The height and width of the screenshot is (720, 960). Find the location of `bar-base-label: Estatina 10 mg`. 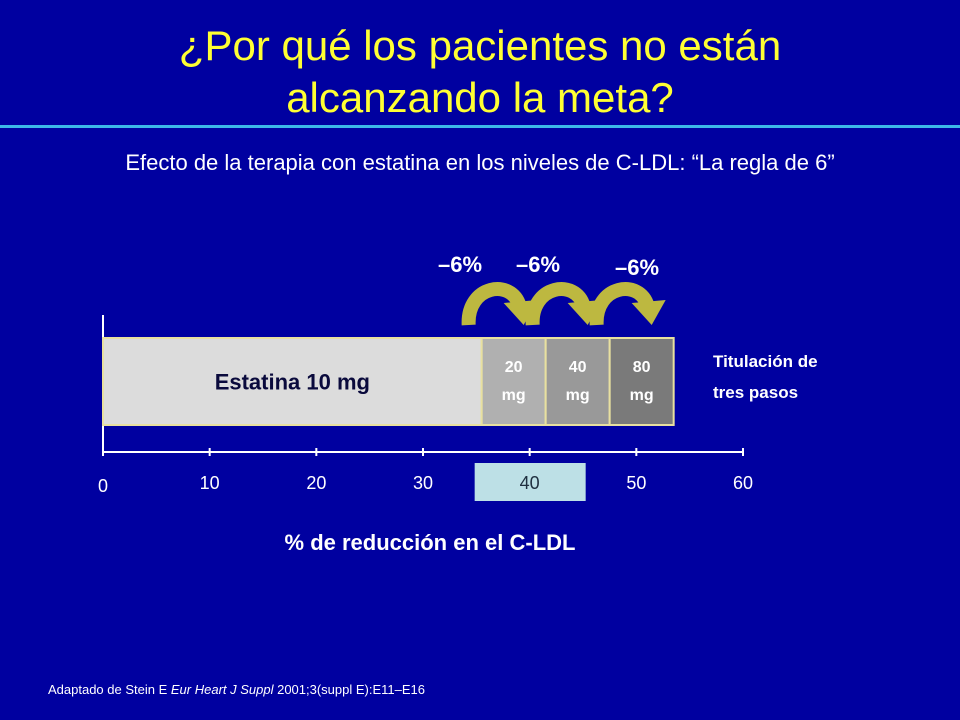

bar-base-label: Estatina 10 mg is located at coordinates (292, 382).